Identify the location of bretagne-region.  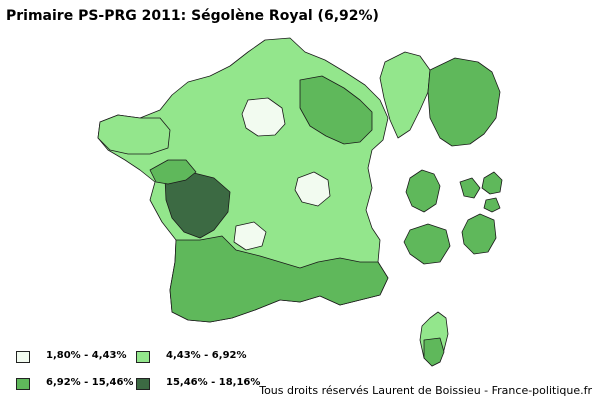
(134, 134).